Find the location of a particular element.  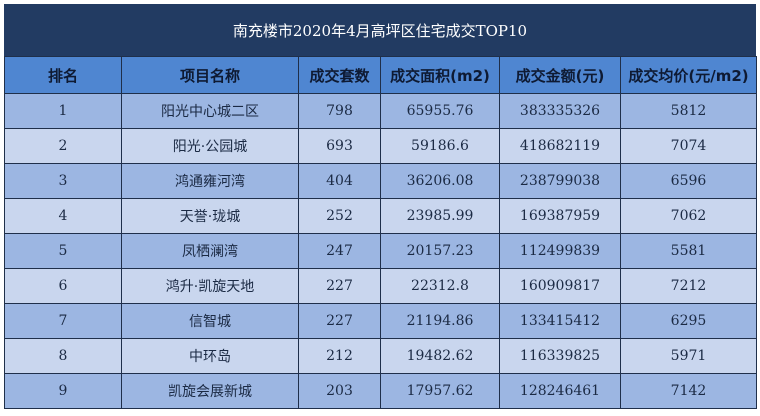

cell-units: 212 is located at coordinates (339, 356).